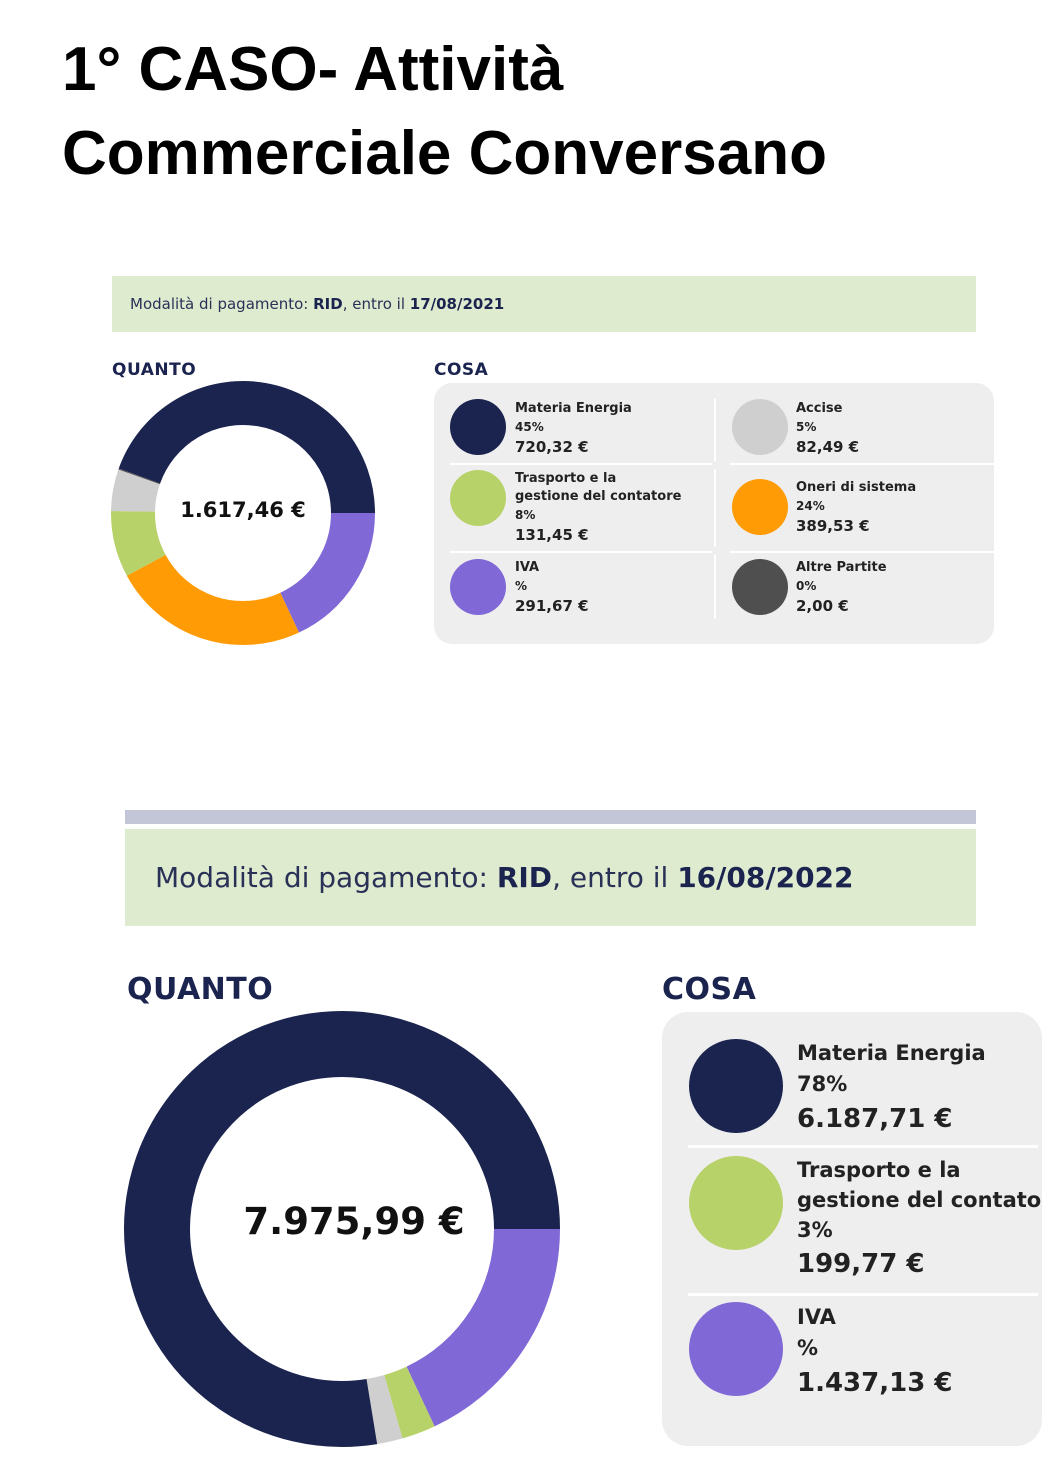 The width and height of the screenshot is (1061, 1480). Describe the element at coordinates (810, 506) in the screenshot. I see `legend-percent: 24%` at that location.